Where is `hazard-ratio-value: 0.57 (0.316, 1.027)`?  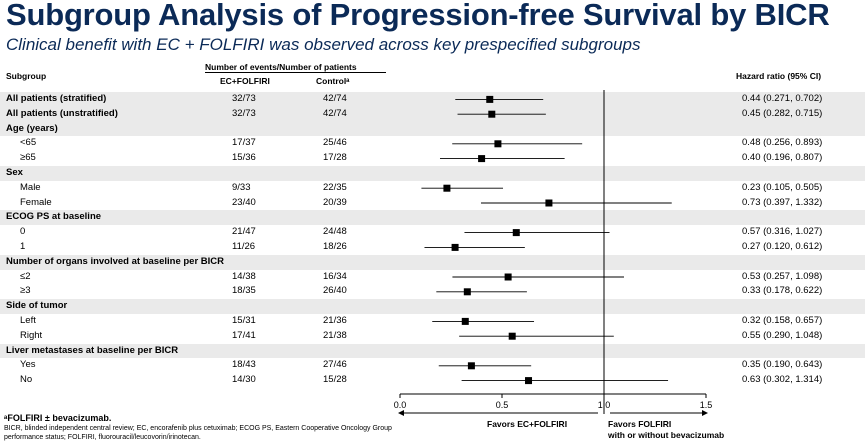
hazard-ratio-value: 0.57 (0.316, 1.027) is located at coordinates (782, 232).